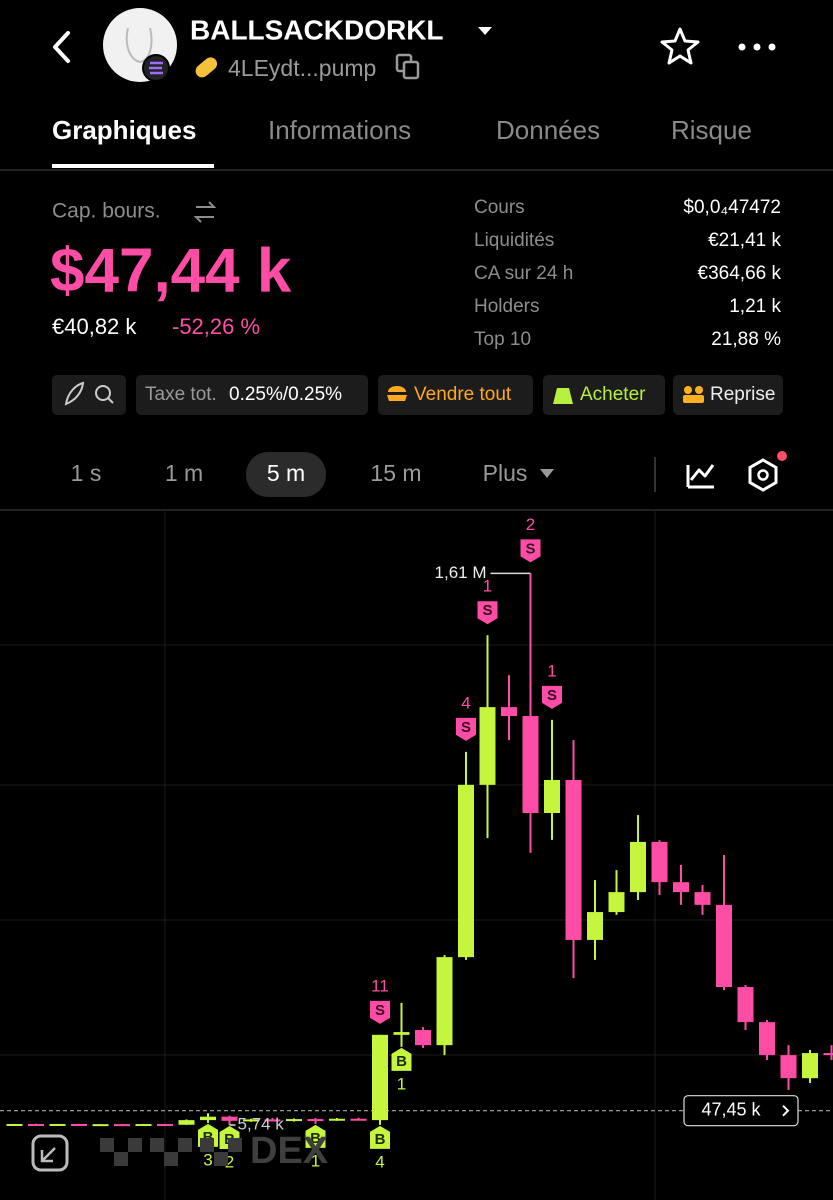  Describe the element at coordinates (103, 393) in the screenshot. I see `search-icon` at that location.